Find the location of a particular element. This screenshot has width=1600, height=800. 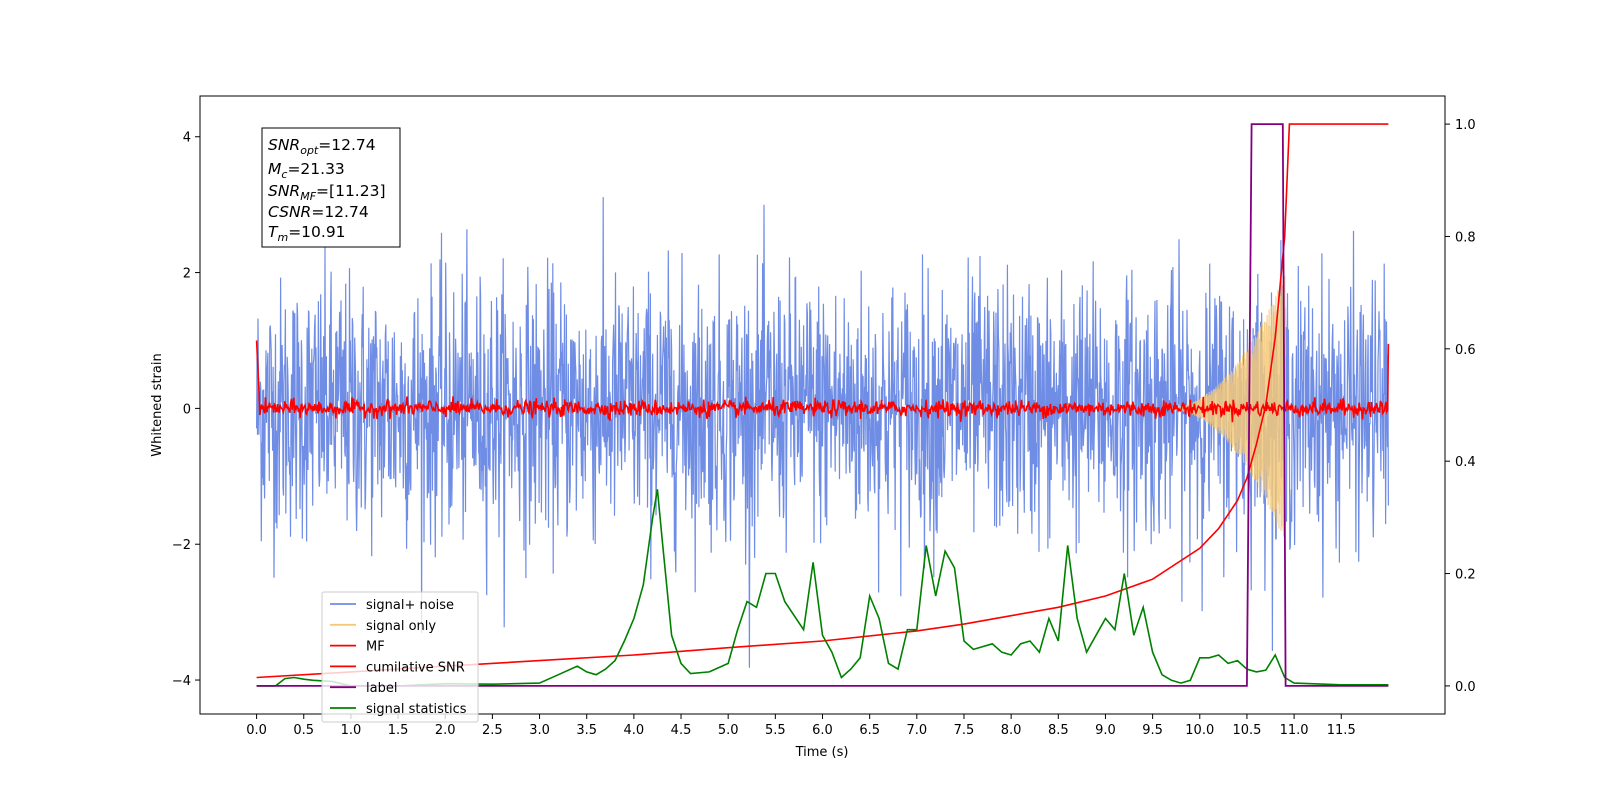

y2-tick-label: 0.0 is located at coordinates (1465, 687).